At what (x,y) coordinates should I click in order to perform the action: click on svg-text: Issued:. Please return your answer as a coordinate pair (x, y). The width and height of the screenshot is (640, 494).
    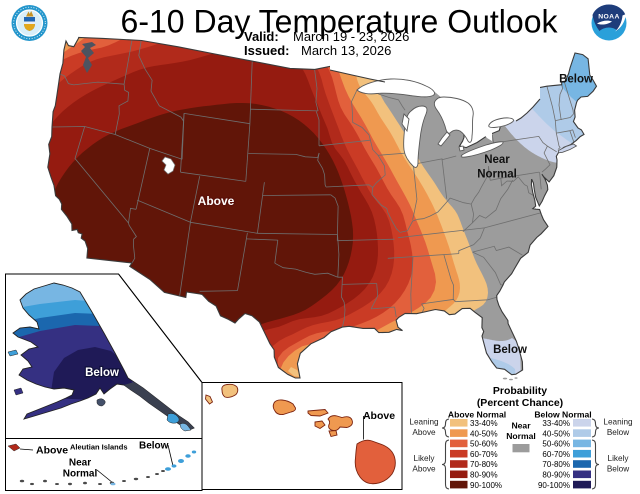
    Looking at the image, I should click on (267, 50).